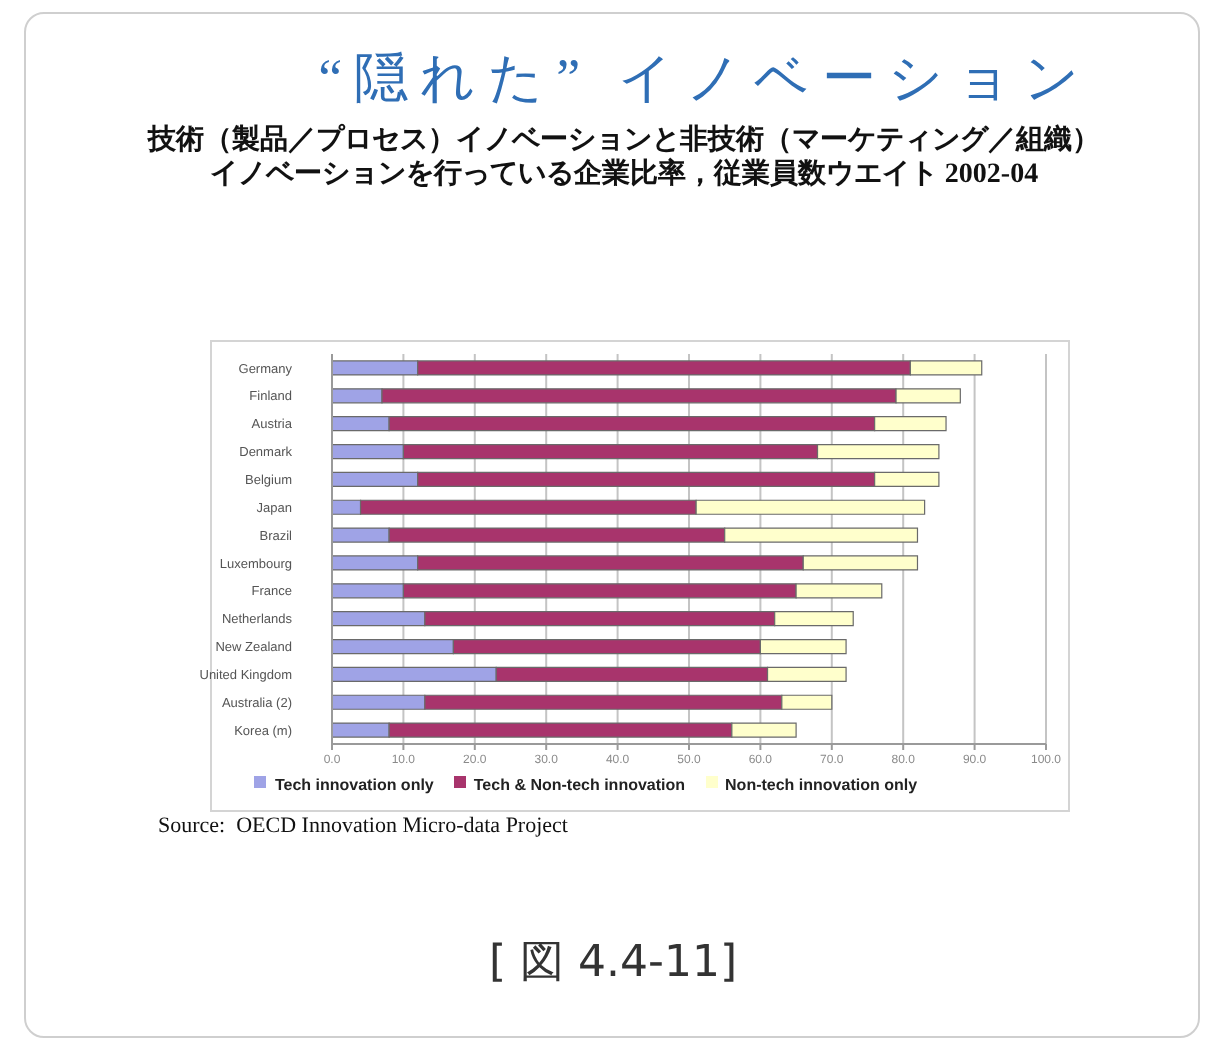 This screenshot has height=1060, width=1226. I want to click on source-note: Source: OECD Innovation Micro-data Project, so click(363, 826).